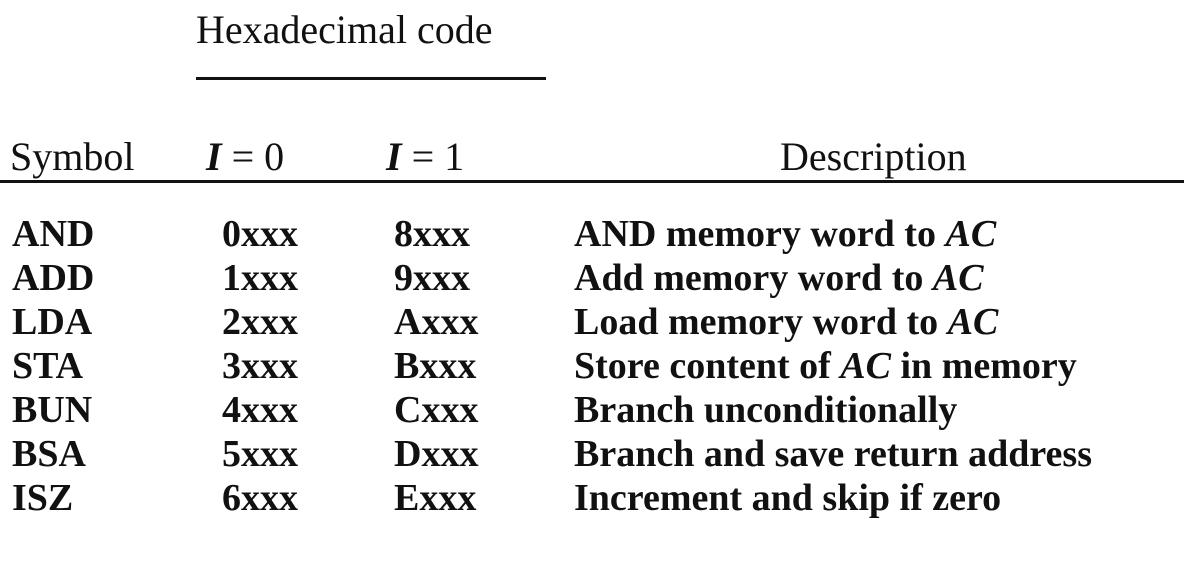  I want to click on row-description-text: Add memory word to, so click(753, 278).